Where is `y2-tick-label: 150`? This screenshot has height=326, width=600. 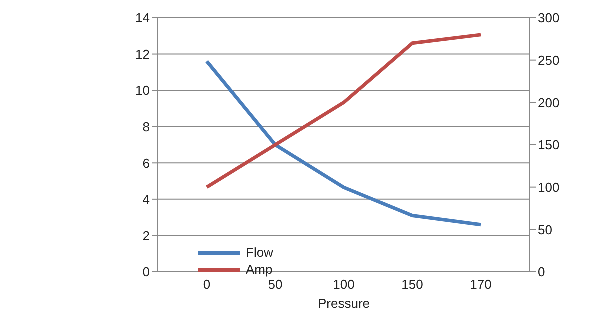
y2-tick-label: 150 is located at coordinates (549, 145).